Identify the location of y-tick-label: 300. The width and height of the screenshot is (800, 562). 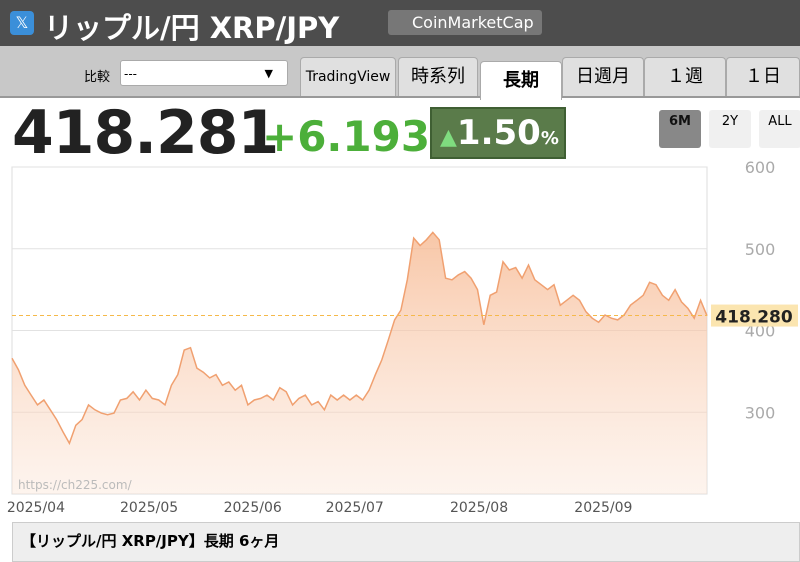
(760, 412).